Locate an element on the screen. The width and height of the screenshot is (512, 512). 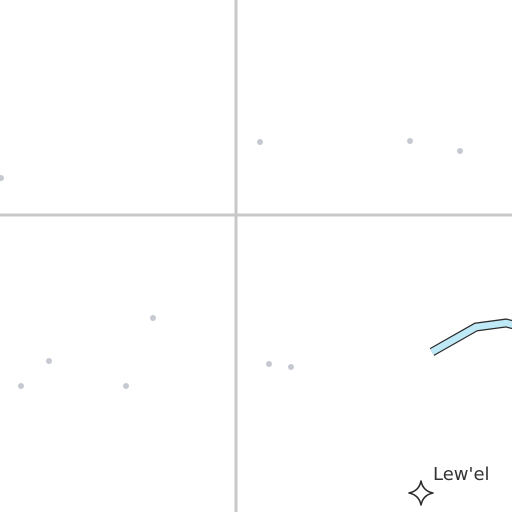
place-label-lewel: Lew'el is located at coordinates (461, 474).